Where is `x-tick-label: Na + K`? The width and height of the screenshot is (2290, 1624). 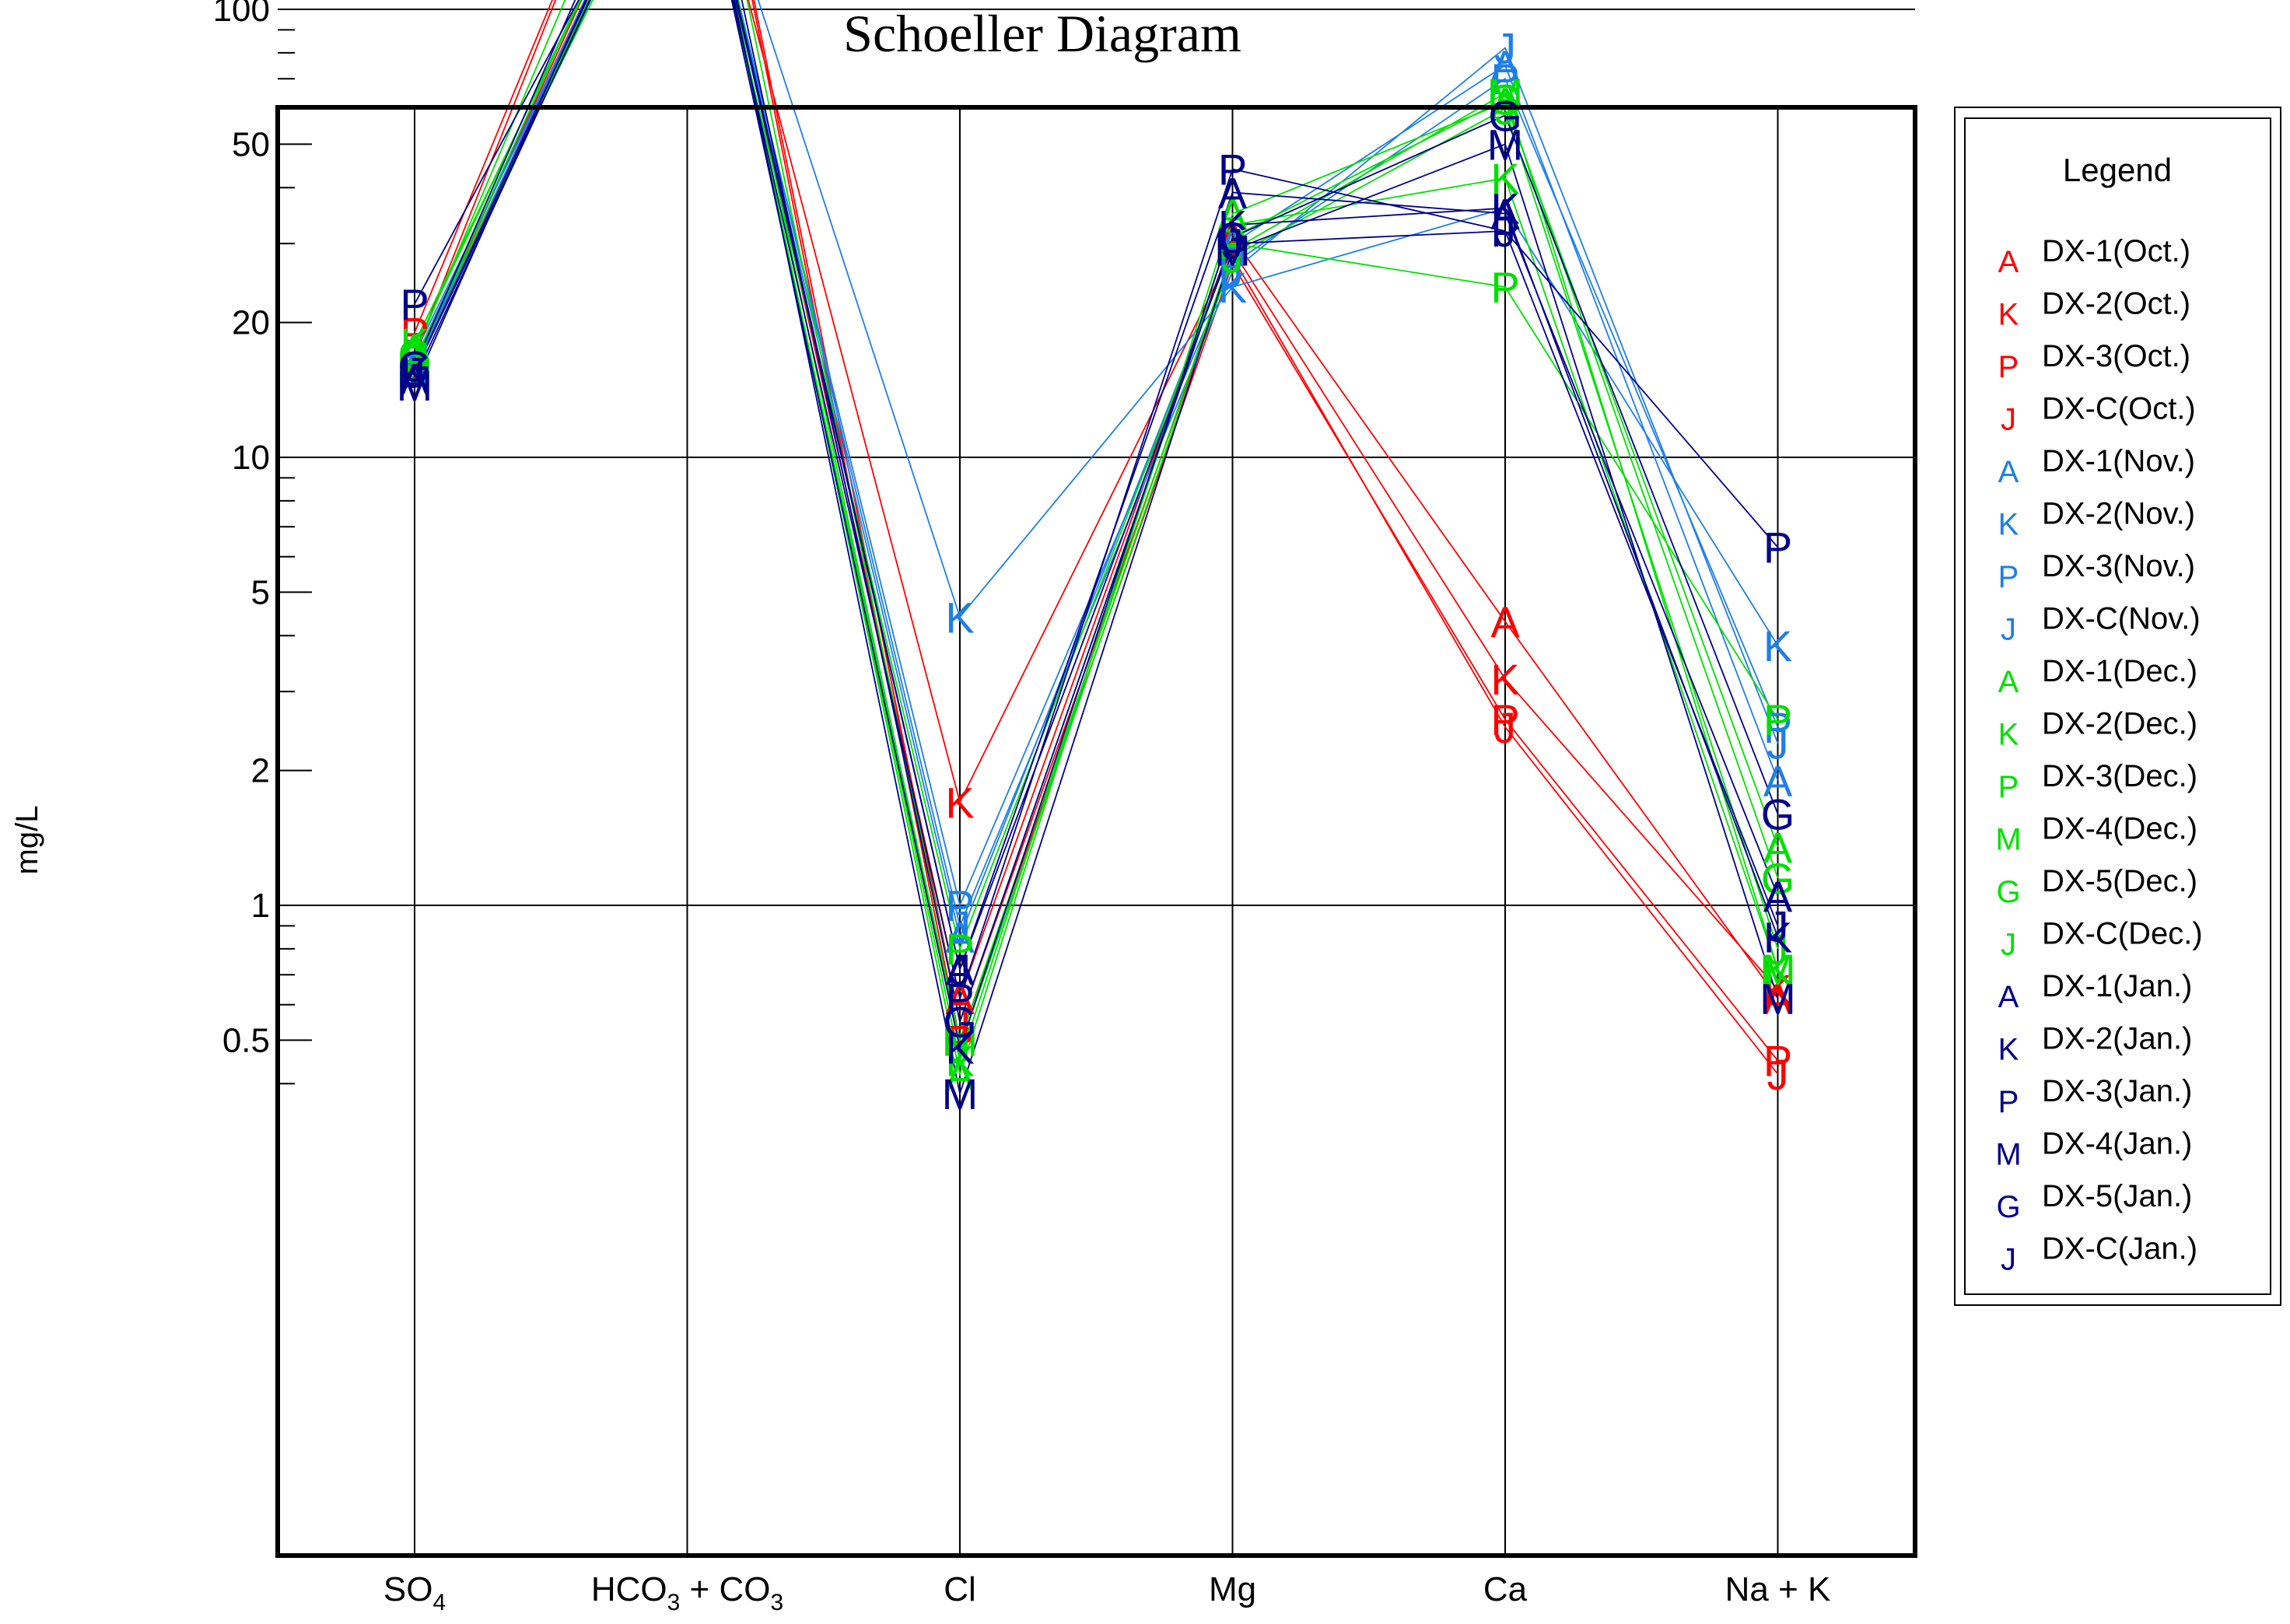
x-tick-label: Na + K is located at coordinates (1778, 1589).